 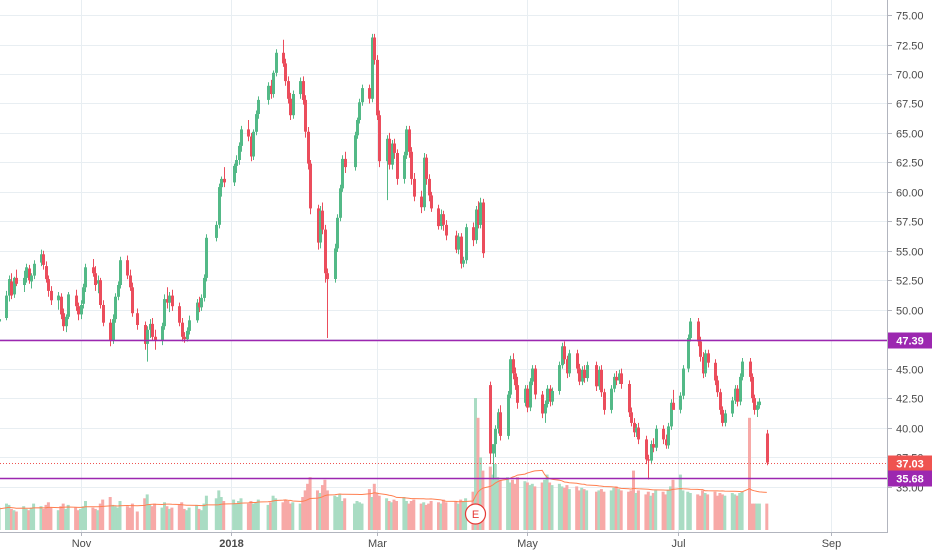 What do you see at coordinates (910, 194) in the screenshot?
I see `price-tick-label: 60.00` at bounding box center [910, 194].